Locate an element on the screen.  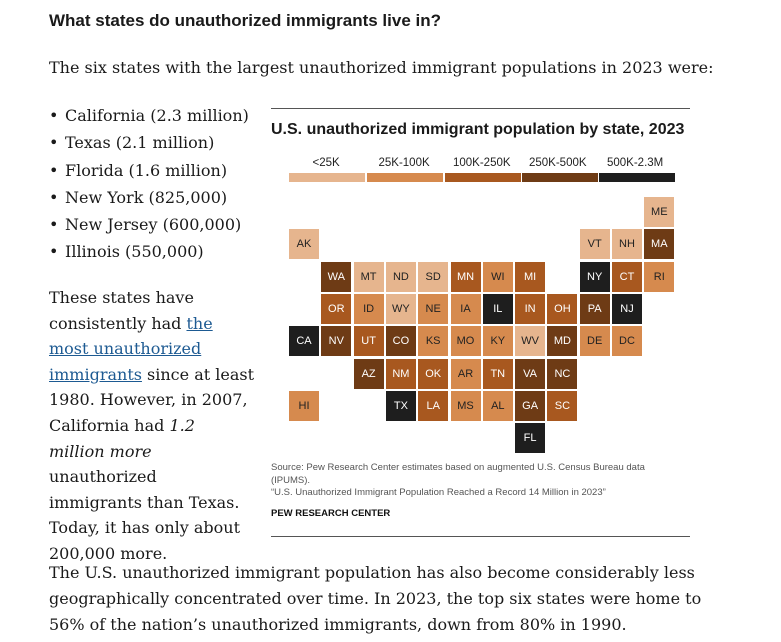
state-tile-az: AZ is located at coordinates (368, 373).